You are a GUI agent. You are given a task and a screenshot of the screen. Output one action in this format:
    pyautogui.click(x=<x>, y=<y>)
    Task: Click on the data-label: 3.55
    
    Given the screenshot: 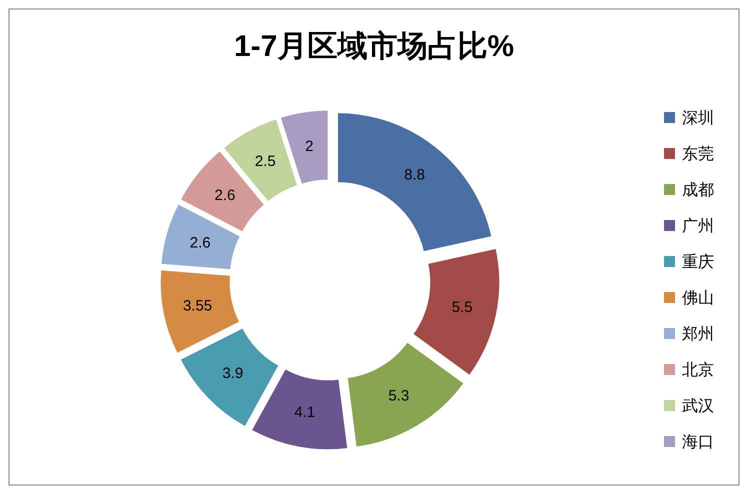 What is the action you would take?
    pyautogui.click(x=197, y=306)
    